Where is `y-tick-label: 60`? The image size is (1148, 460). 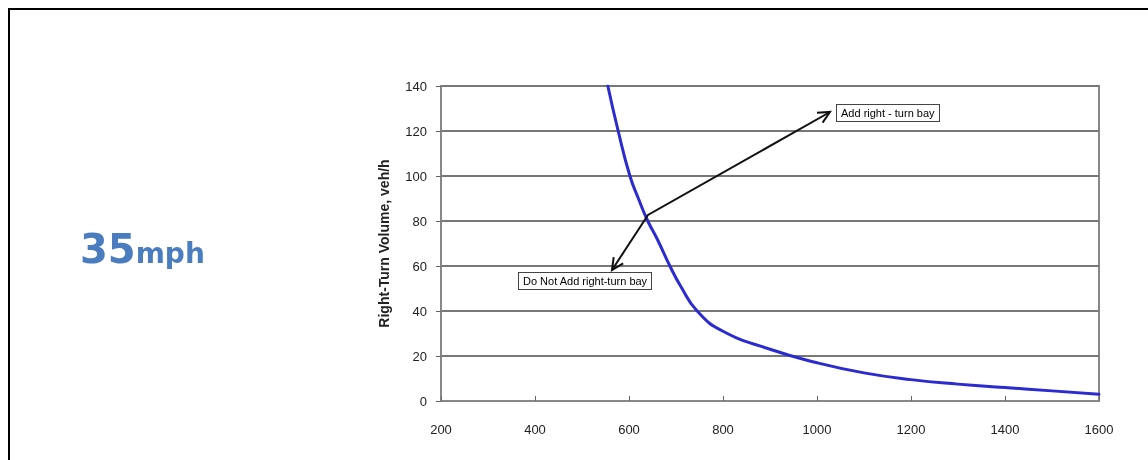 y-tick-label: 60 is located at coordinates (419, 266).